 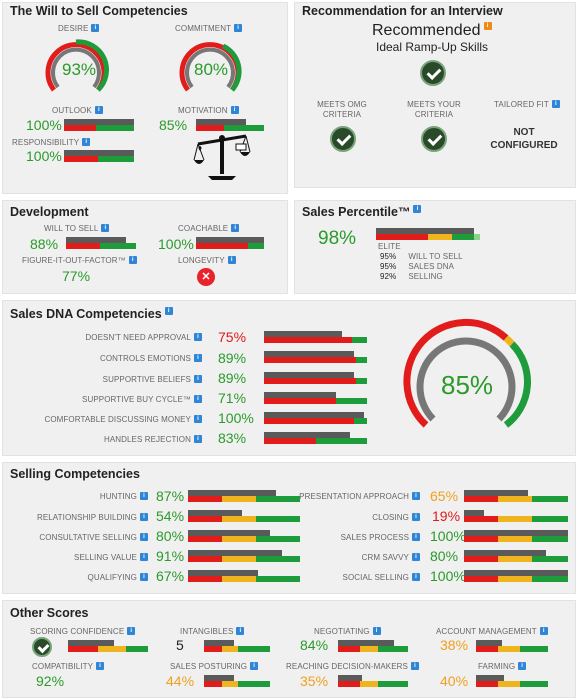 I want to click on selling-item-label: SALES PROCESS i, so click(x=355, y=537).